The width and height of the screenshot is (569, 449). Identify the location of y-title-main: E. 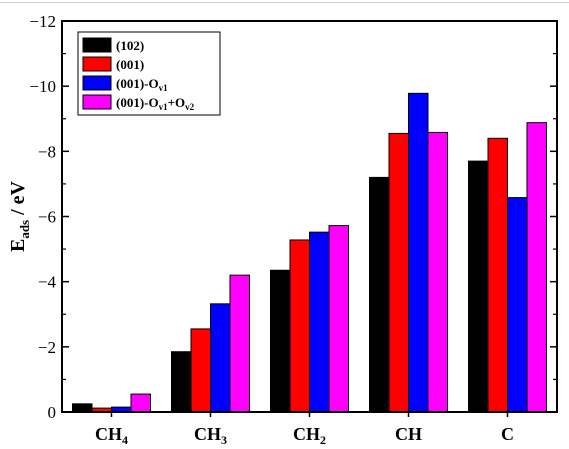
(18, 245).